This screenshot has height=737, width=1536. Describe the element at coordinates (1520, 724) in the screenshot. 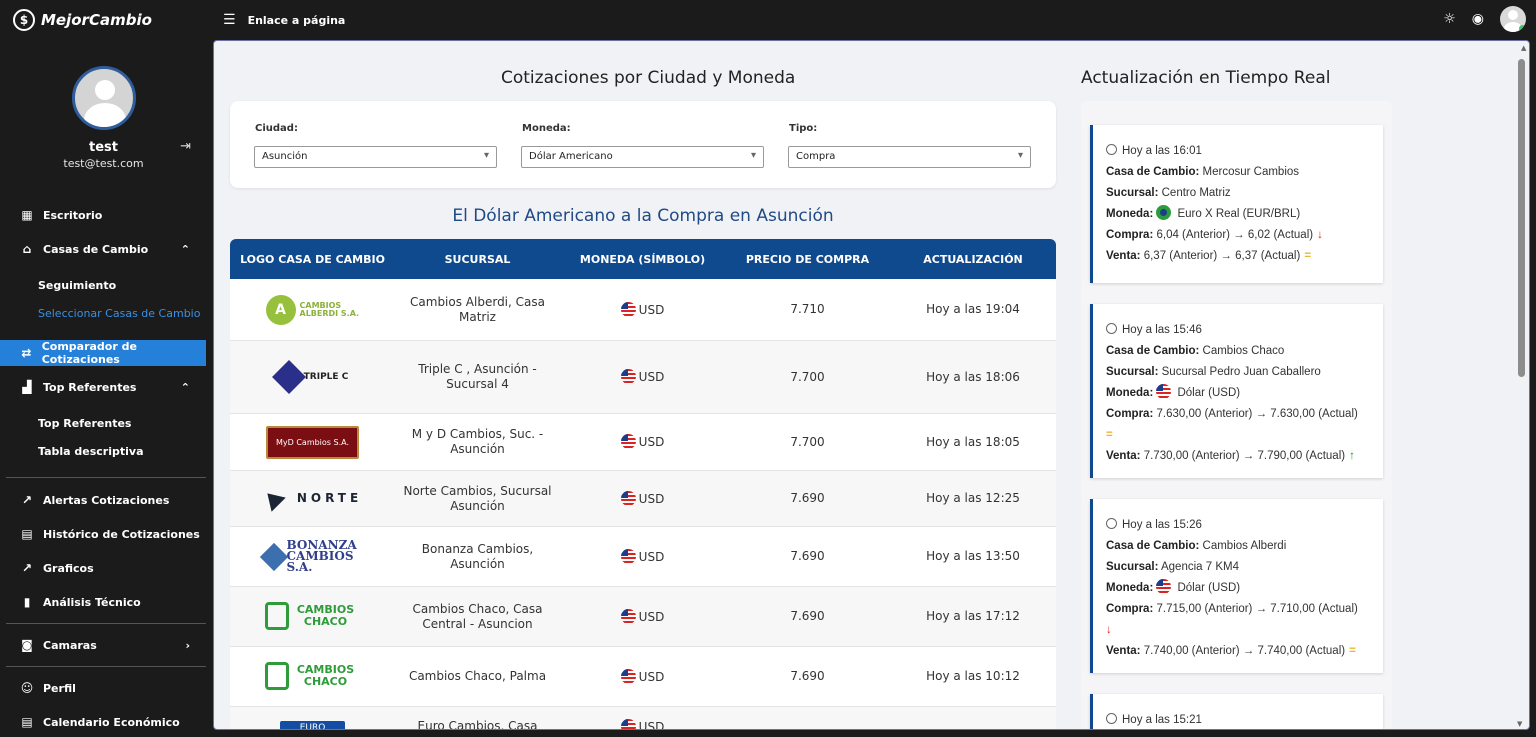

I see `scroll-down-icon: ▼` at that location.